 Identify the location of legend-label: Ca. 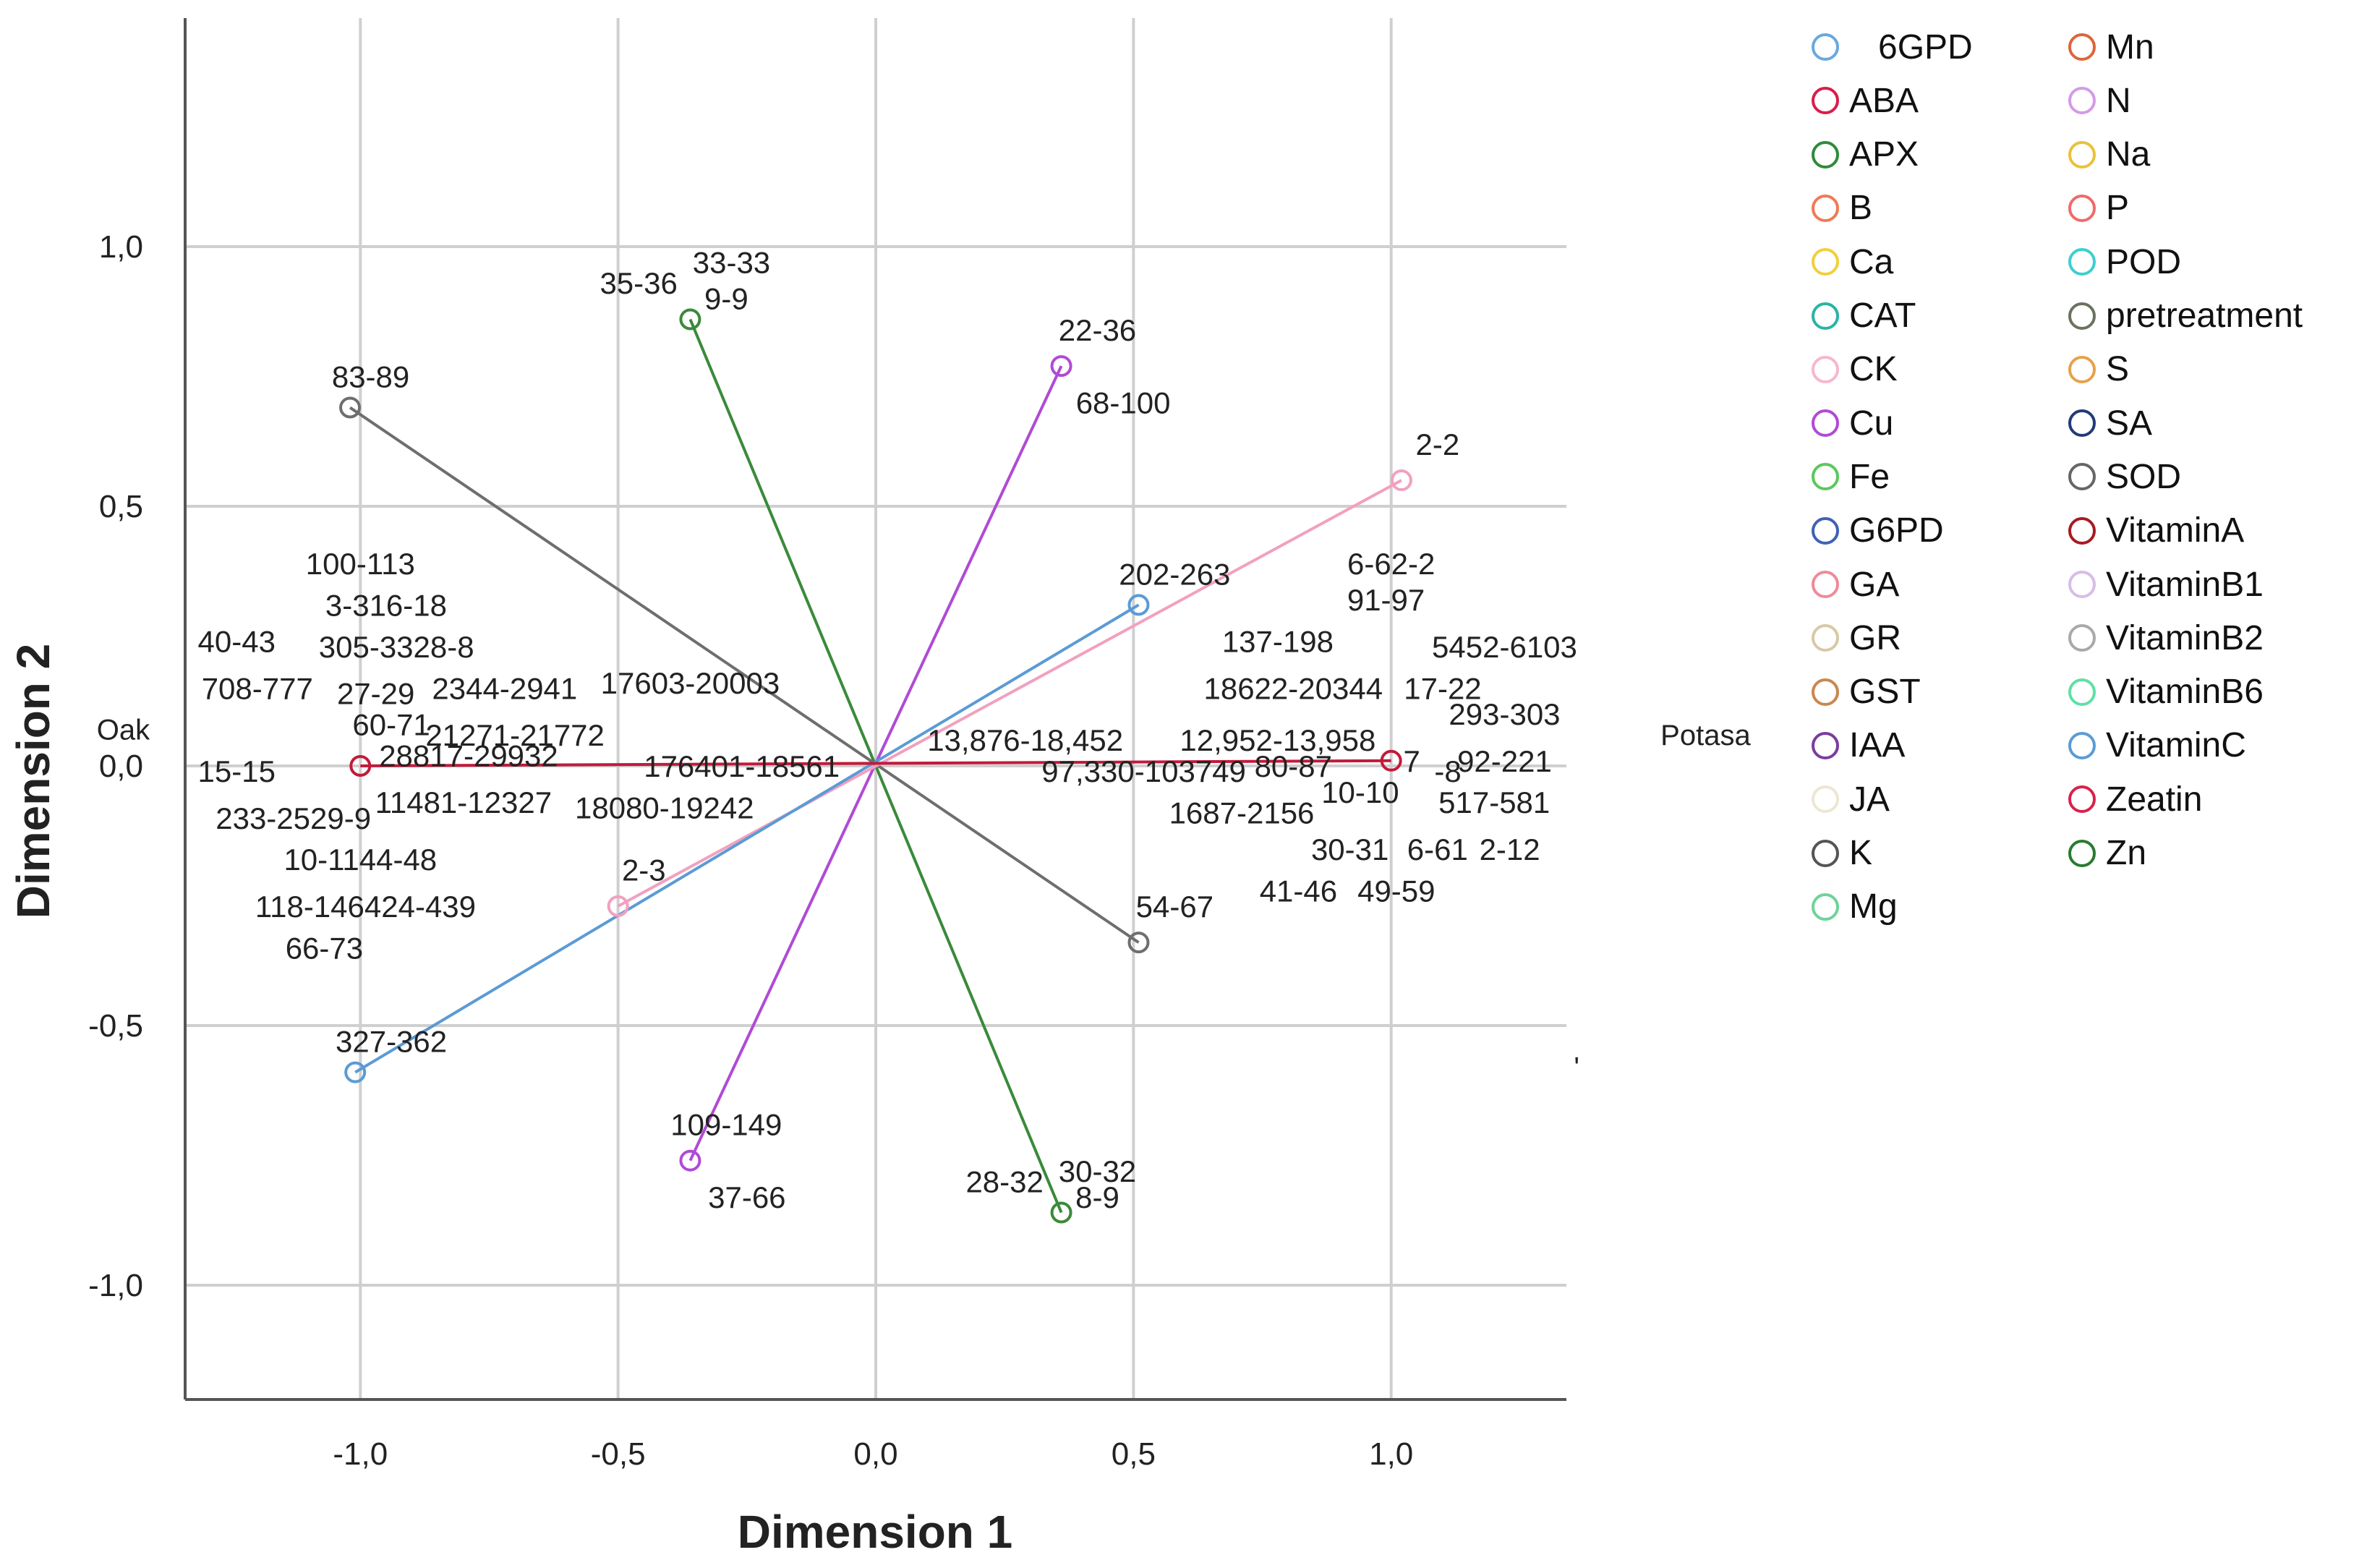
(1871, 261).